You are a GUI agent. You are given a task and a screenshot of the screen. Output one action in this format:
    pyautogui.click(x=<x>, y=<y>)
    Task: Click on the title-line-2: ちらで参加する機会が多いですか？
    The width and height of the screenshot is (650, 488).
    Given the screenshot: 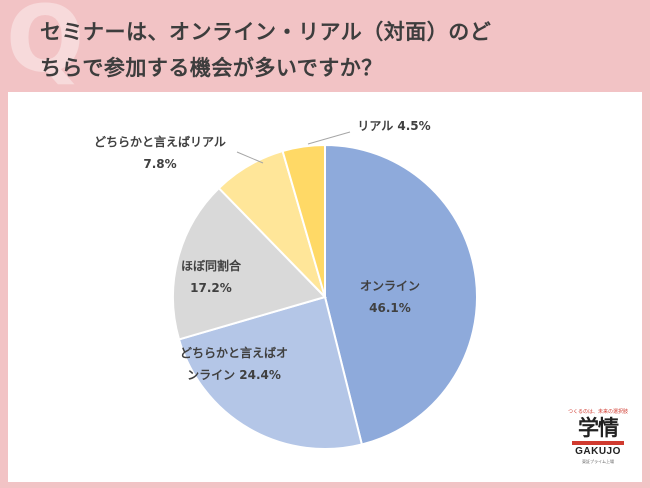 What is the action you would take?
    pyautogui.click(x=211, y=68)
    